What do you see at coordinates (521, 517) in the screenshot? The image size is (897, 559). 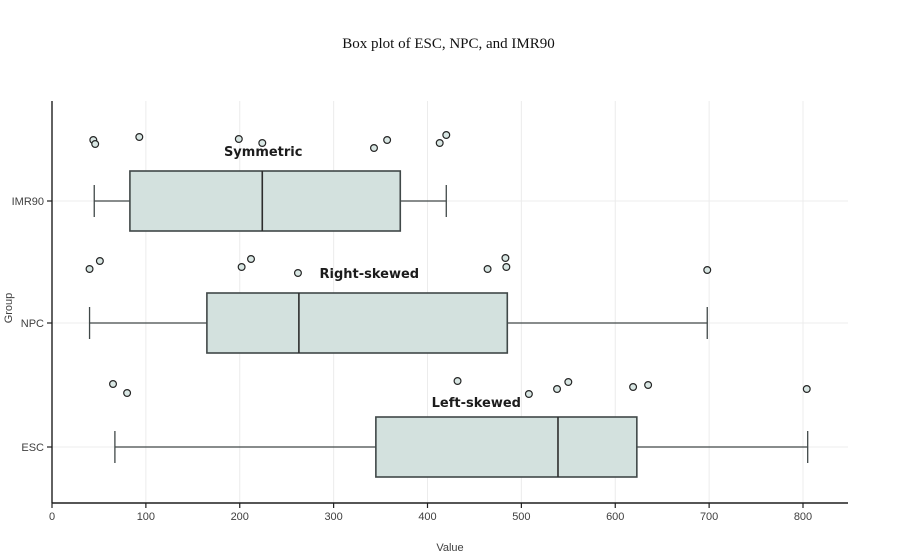 I see `x-tick-label: 500` at bounding box center [521, 517].